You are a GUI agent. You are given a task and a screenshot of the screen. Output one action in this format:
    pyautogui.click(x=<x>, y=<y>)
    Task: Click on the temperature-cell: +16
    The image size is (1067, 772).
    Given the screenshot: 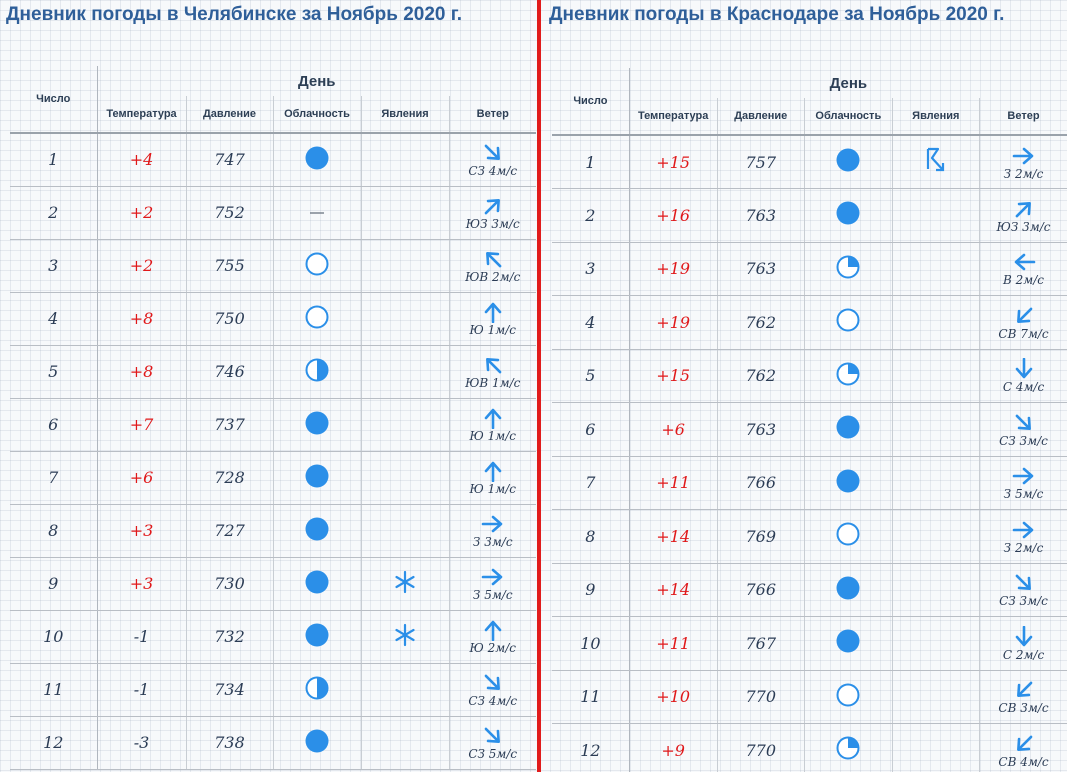 What is the action you would take?
    pyautogui.click(x=673, y=215)
    